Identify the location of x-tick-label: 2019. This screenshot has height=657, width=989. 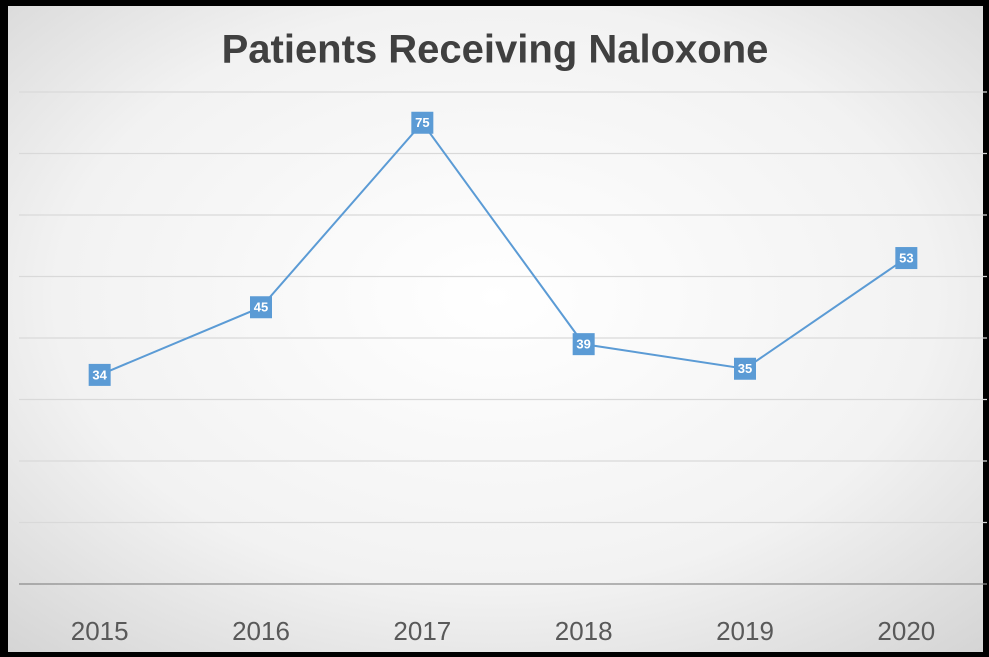
(745, 631).